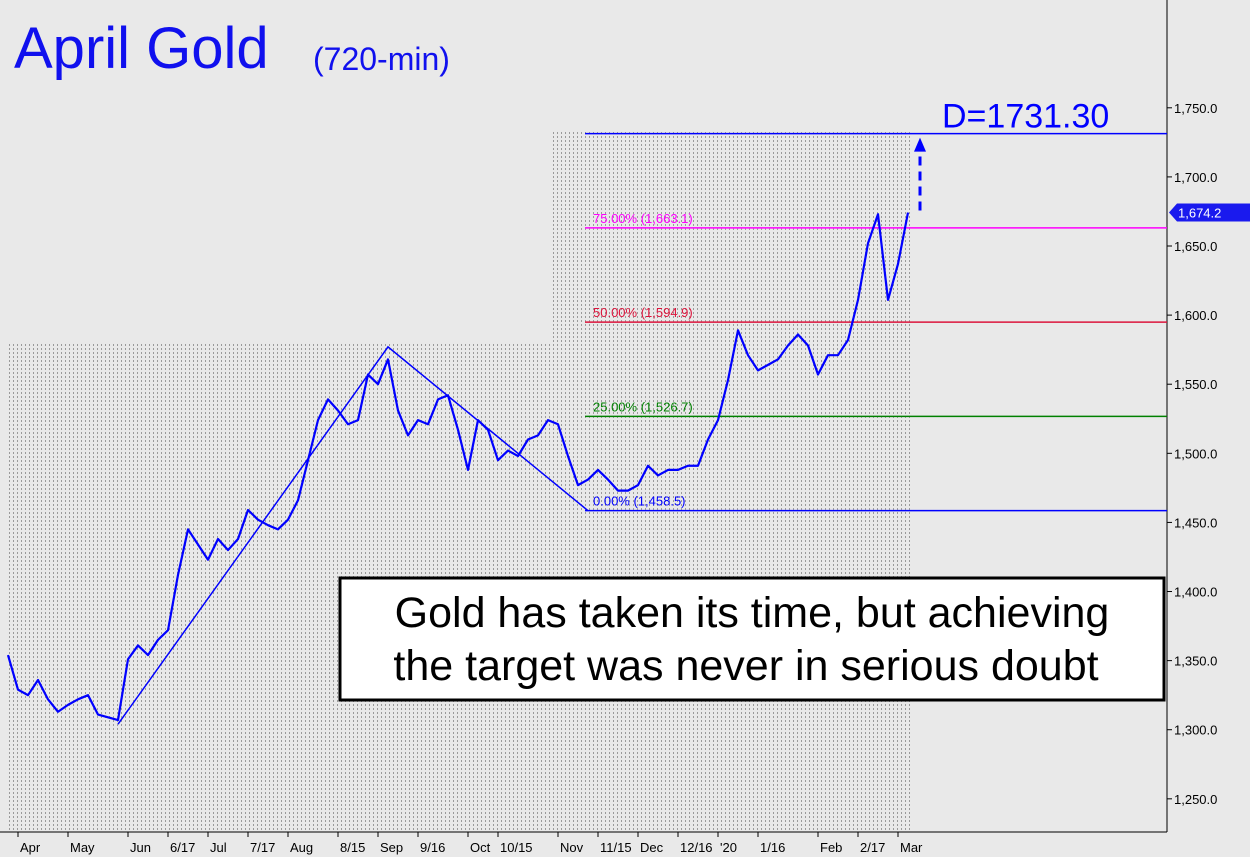 The height and width of the screenshot is (857, 1250). I want to click on level-label: 0.00% (1,458.5), so click(639, 501).